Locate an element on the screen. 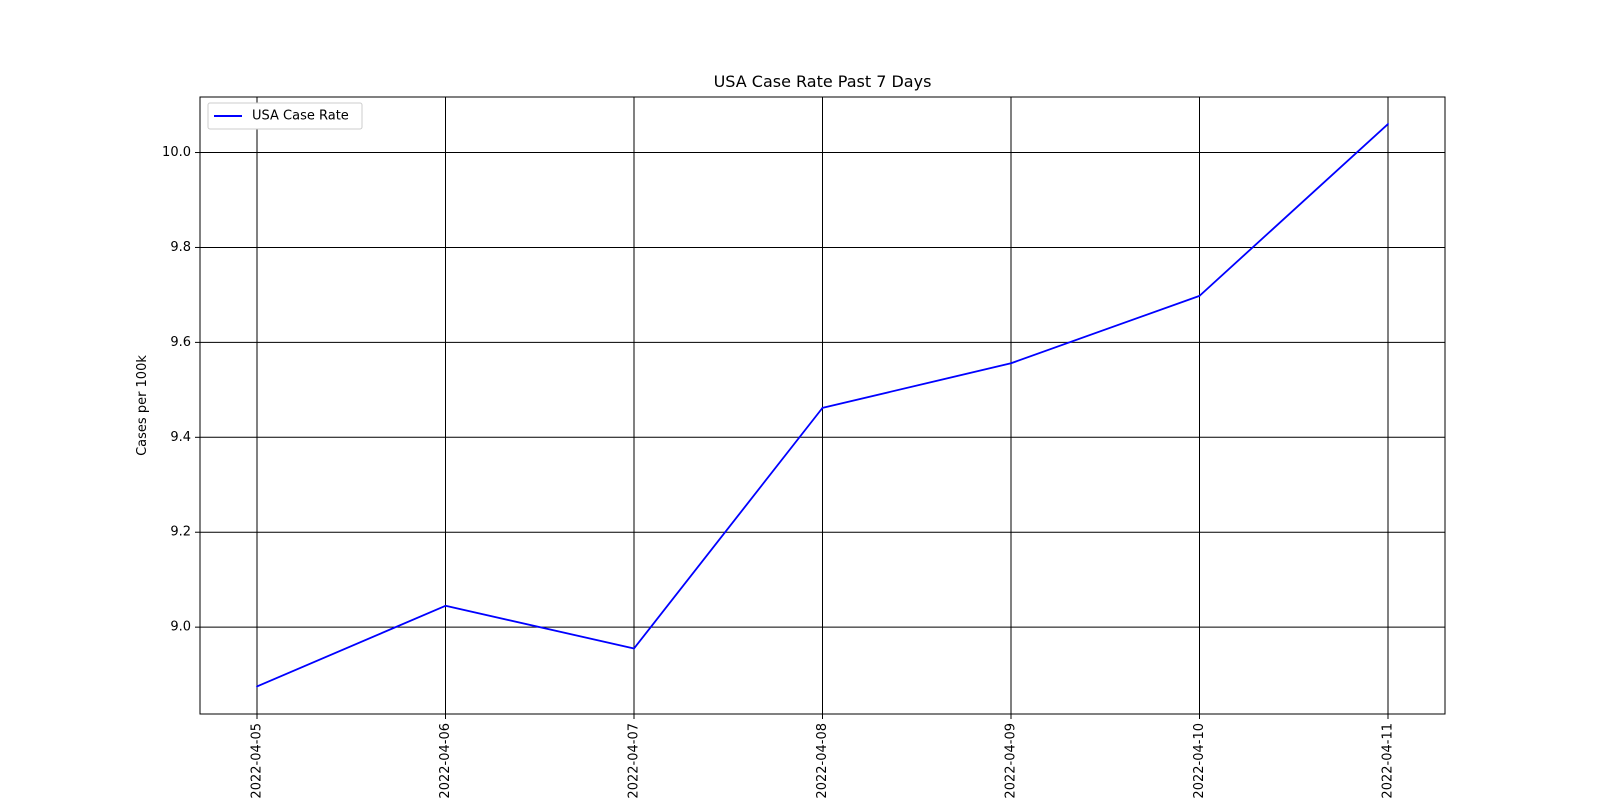 The image size is (1600, 805). legend-label-usa-case-rate: USA Case Rate is located at coordinates (300, 116).